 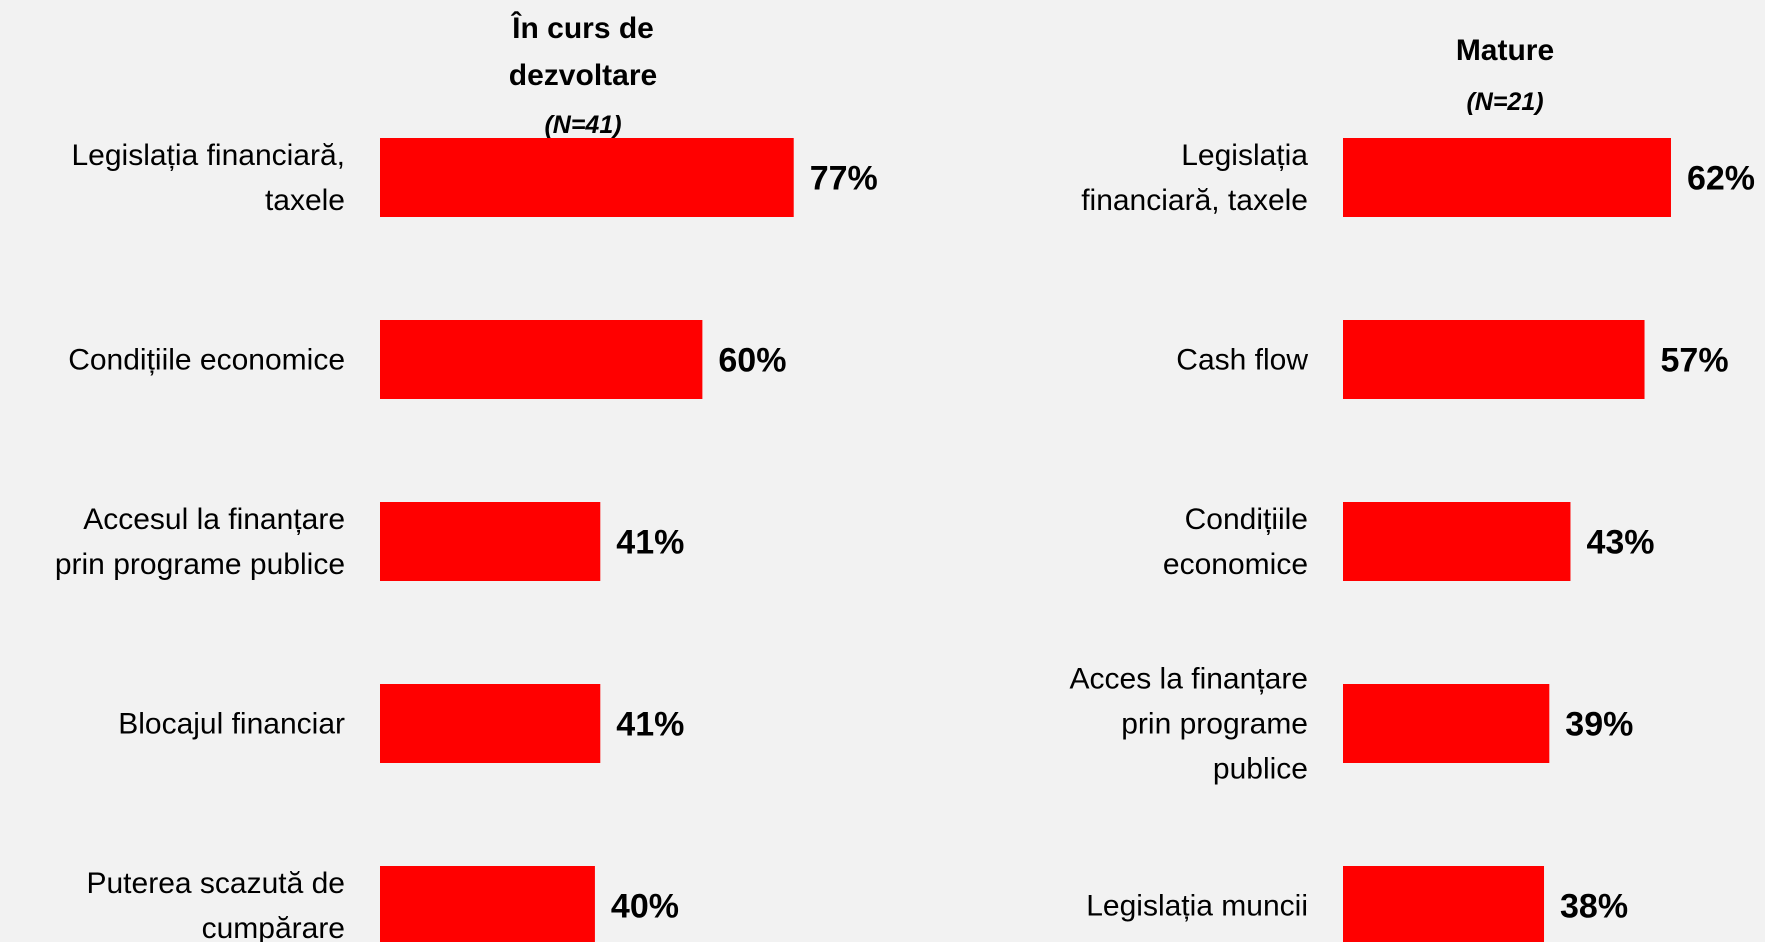 What do you see at coordinates (215, 904) in the screenshot?
I see `category-label: Puterea scazută de cumpărare` at bounding box center [215, 904].